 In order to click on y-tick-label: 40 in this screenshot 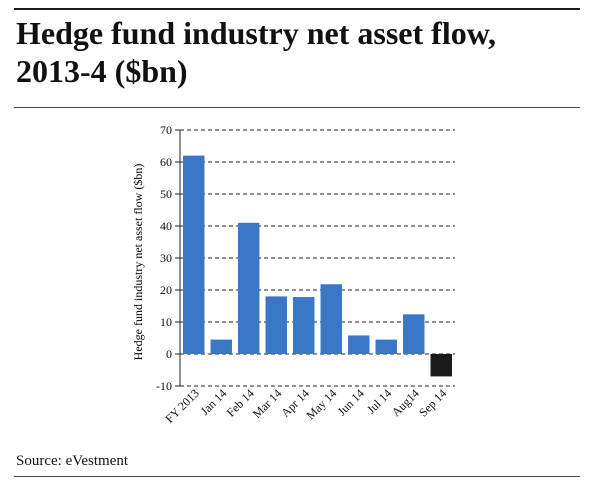, I will do `click(166, 226)`.